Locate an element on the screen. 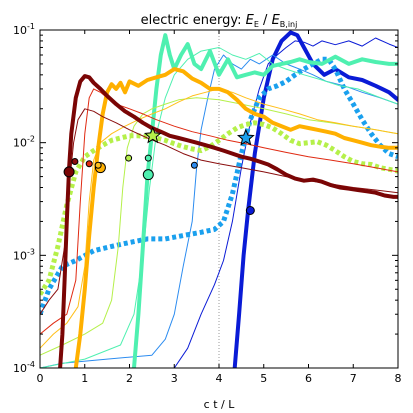  x-tick-label: 4 is located at coordinates (219, 378).